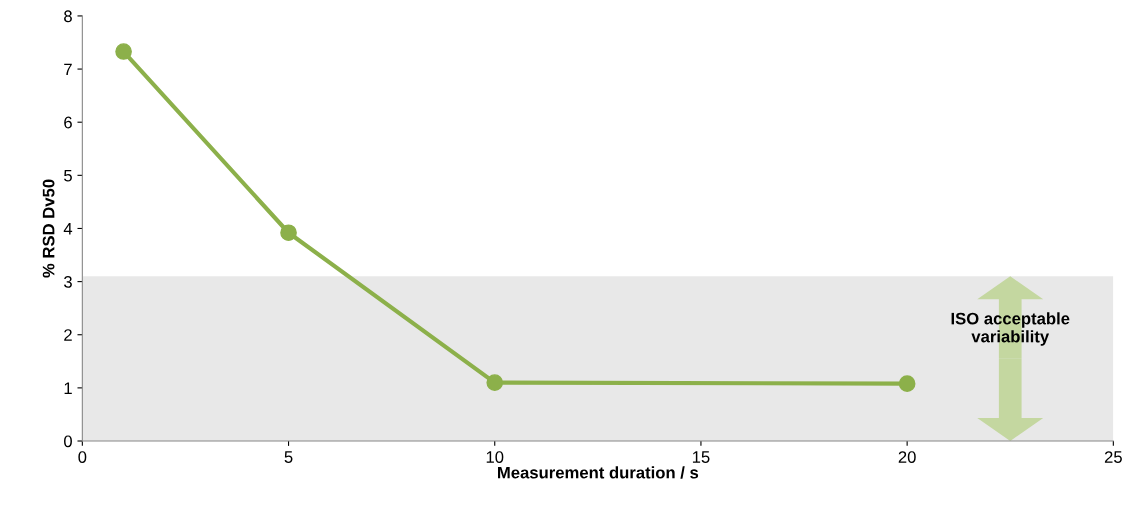 The image size is (1128, 514). I want to click on y-tick-label: 1, so click(68, 388).